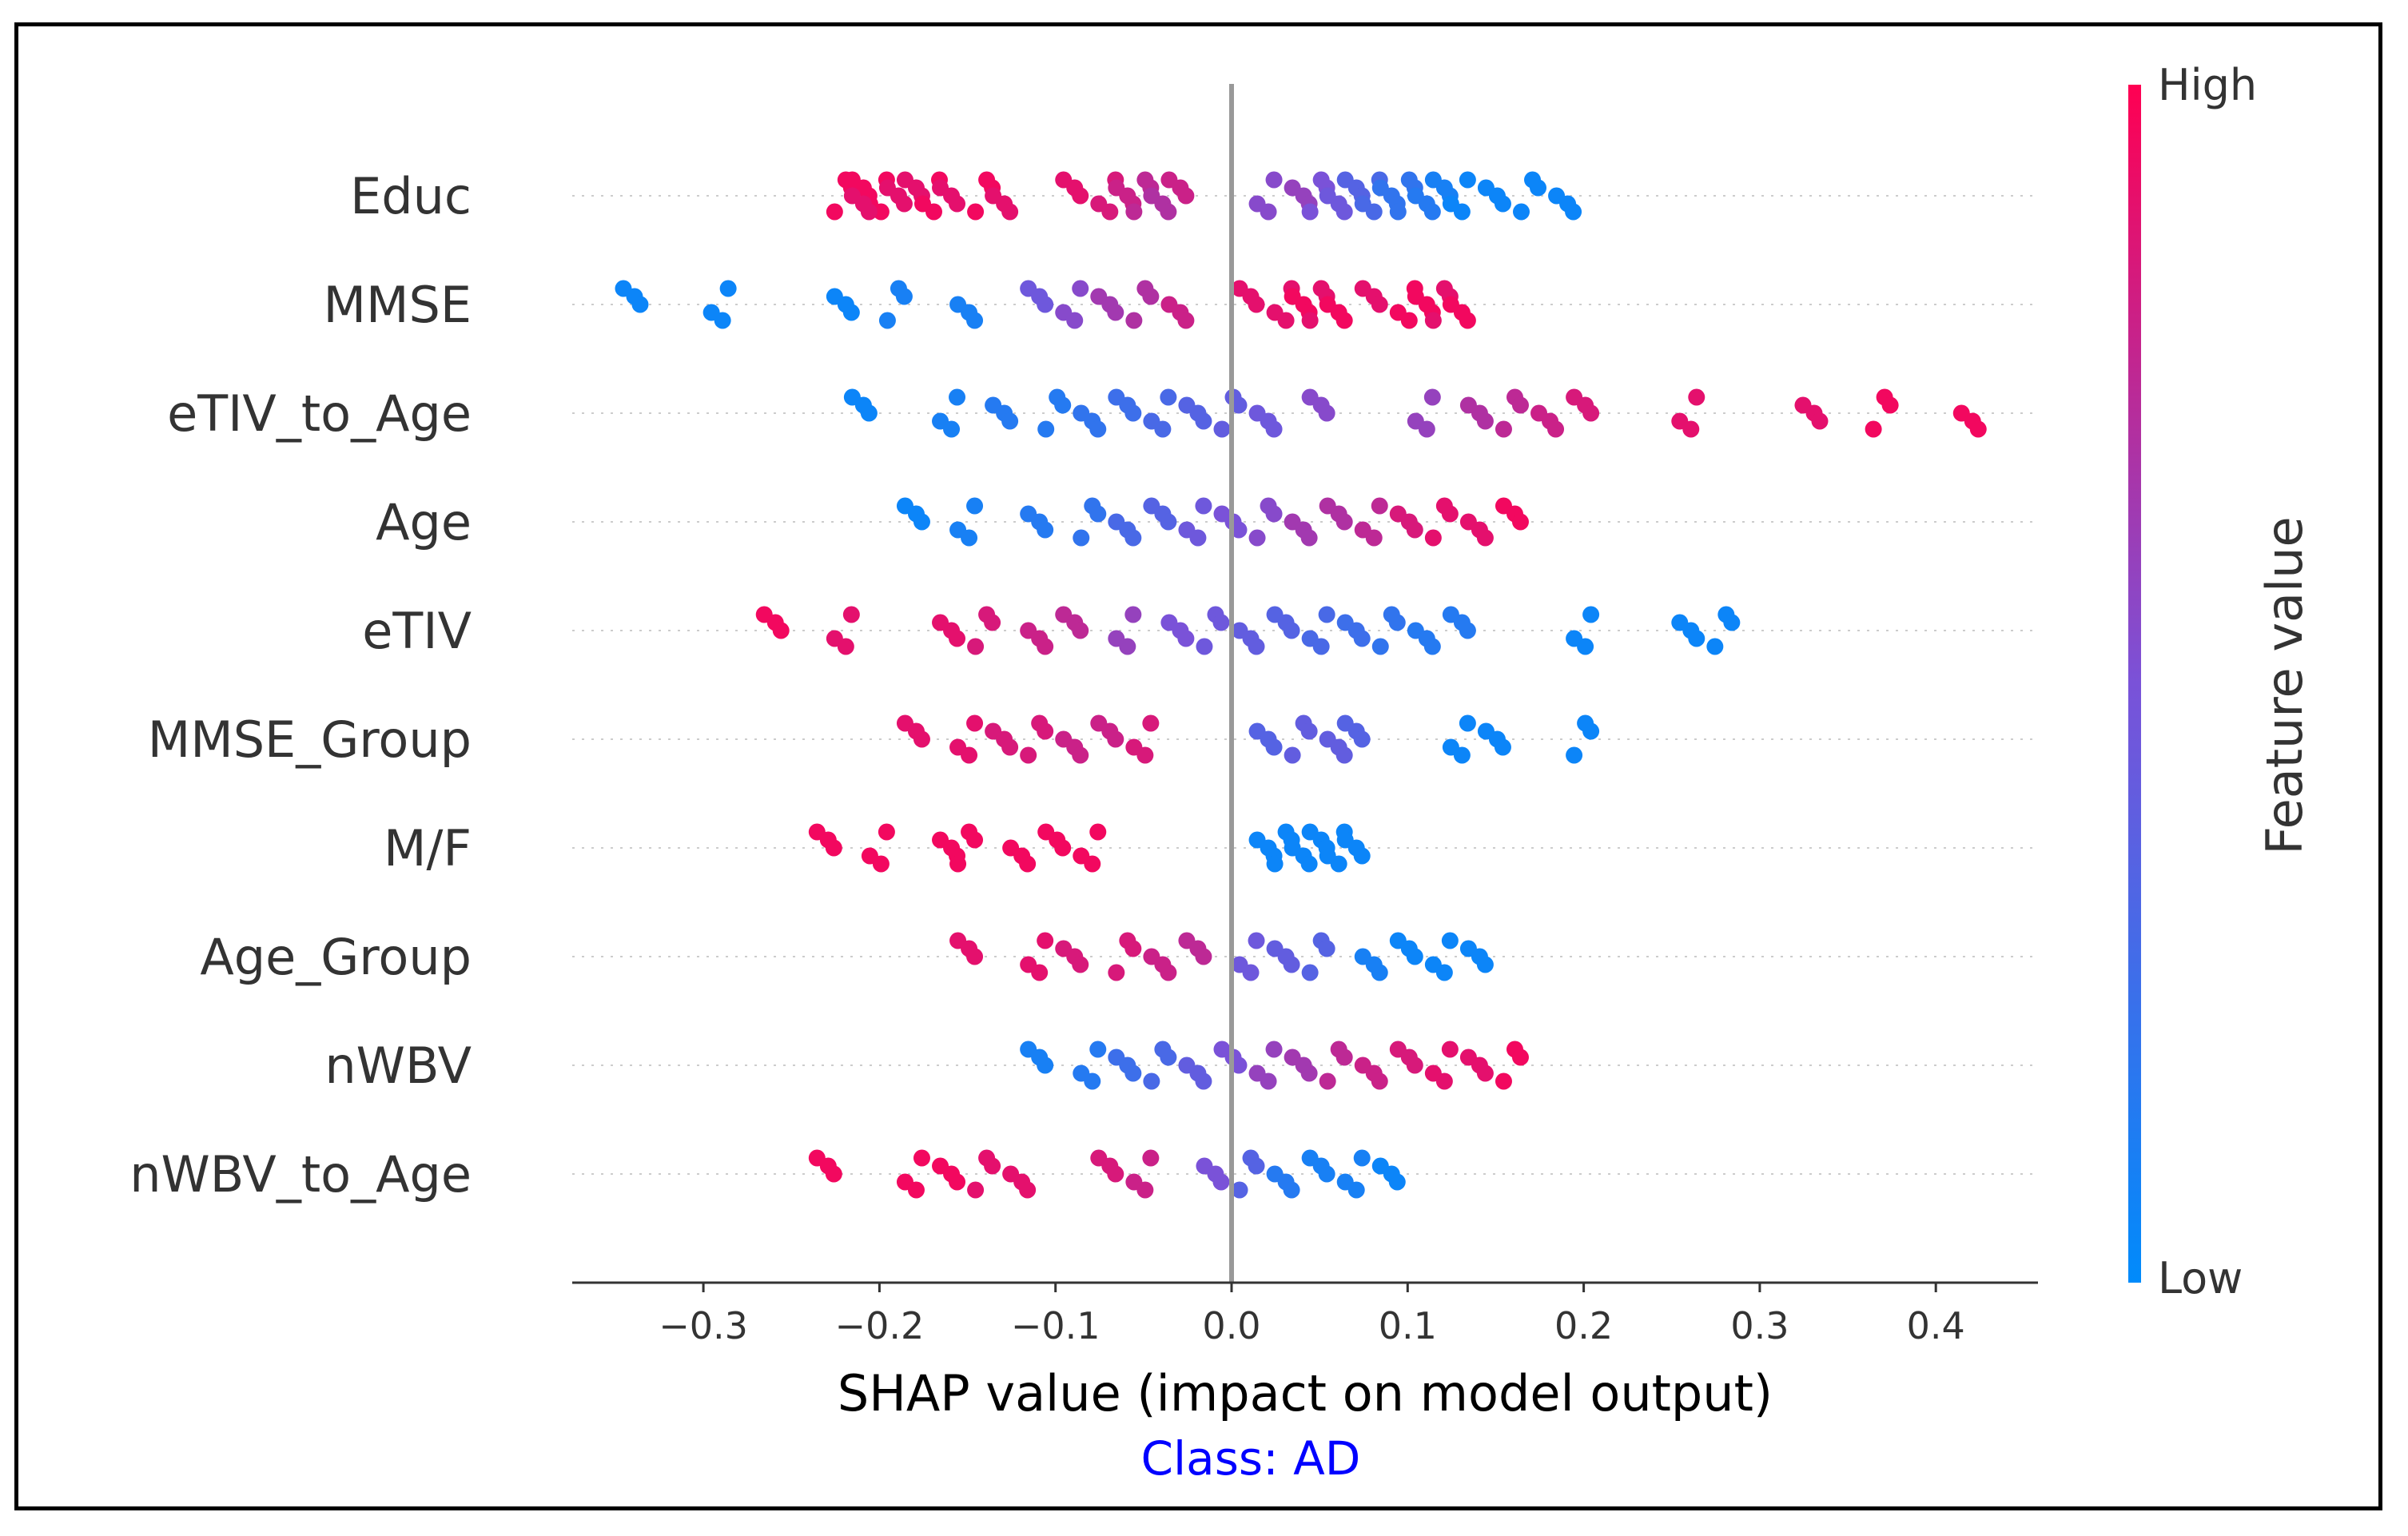  Describe the element at coordinates (1408, 1325) in the screenshot. I see `x-tick-label: 0.1` at that location.